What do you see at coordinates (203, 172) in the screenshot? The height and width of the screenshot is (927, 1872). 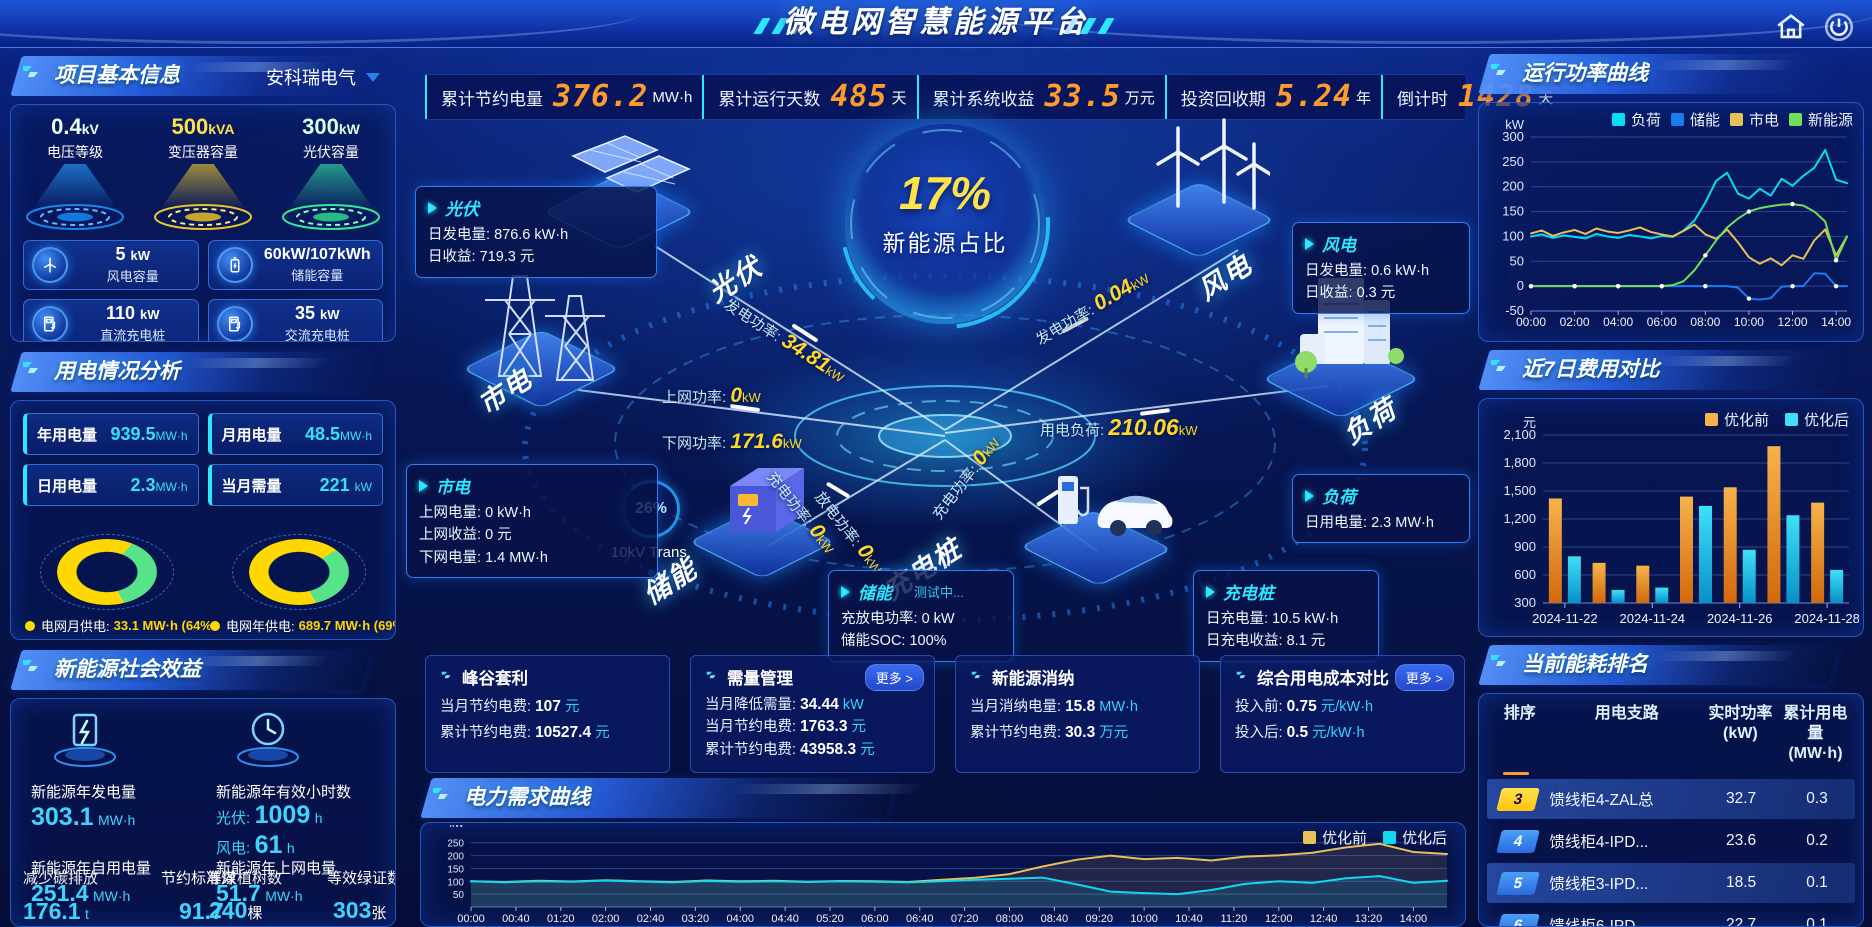 I see `podium-transformer: 500kVA 变压器容量` at bounding box center [203, 172].